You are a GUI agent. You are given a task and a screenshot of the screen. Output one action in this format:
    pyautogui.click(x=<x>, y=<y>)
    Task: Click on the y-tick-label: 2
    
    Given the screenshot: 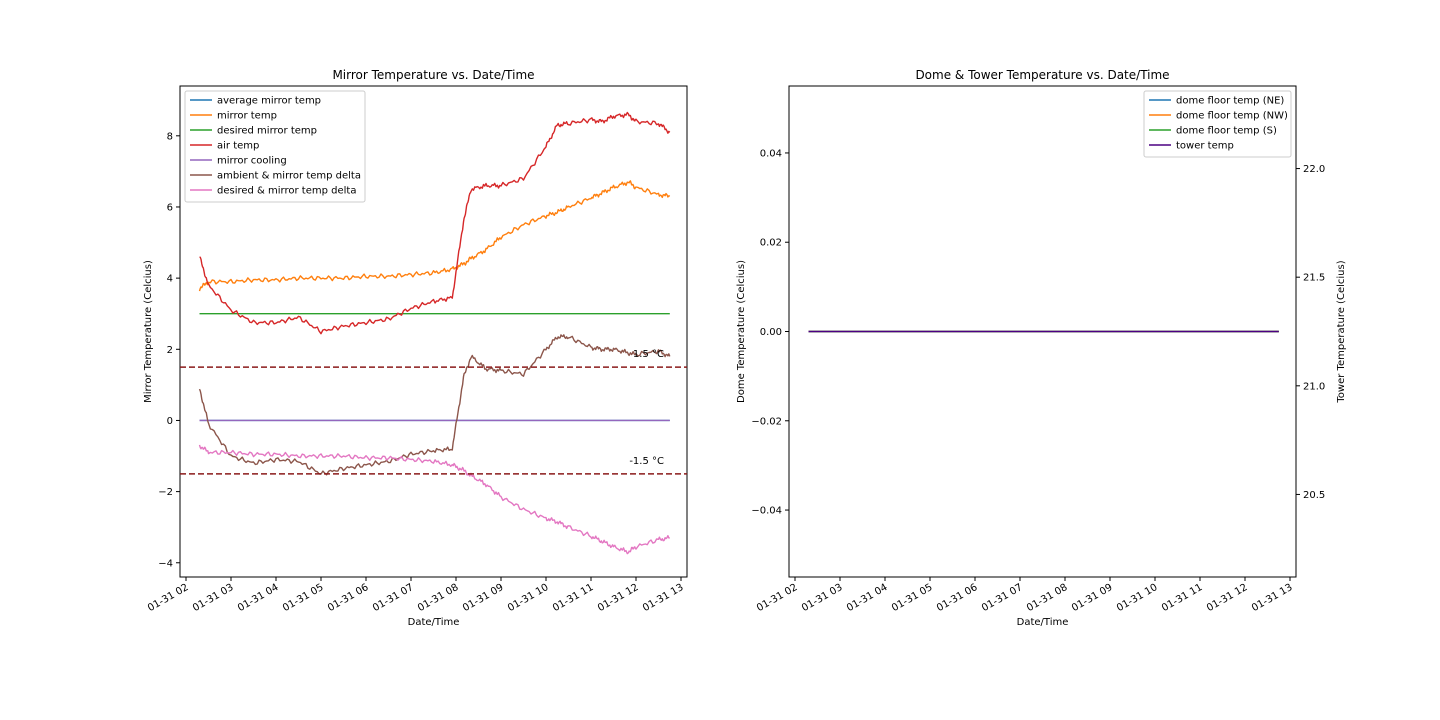 What is the action you would take?
    pyautogui.click(x=170, y=350)
    